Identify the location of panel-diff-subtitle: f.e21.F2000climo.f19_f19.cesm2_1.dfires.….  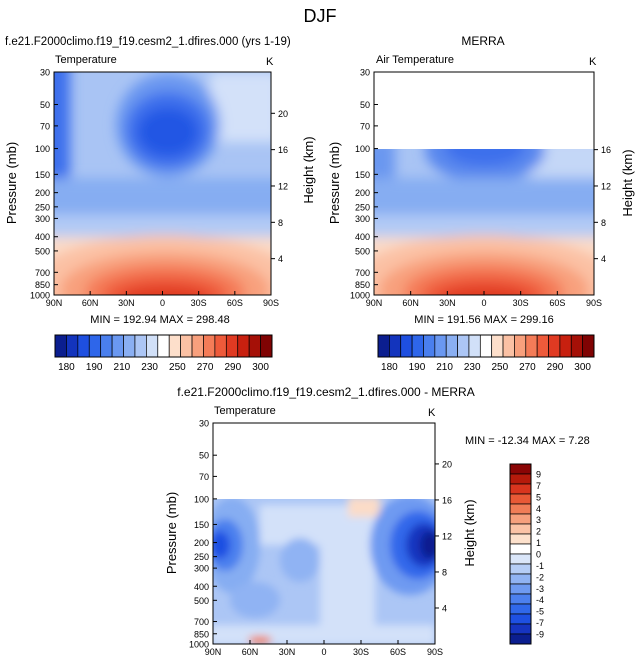
(325, 392).